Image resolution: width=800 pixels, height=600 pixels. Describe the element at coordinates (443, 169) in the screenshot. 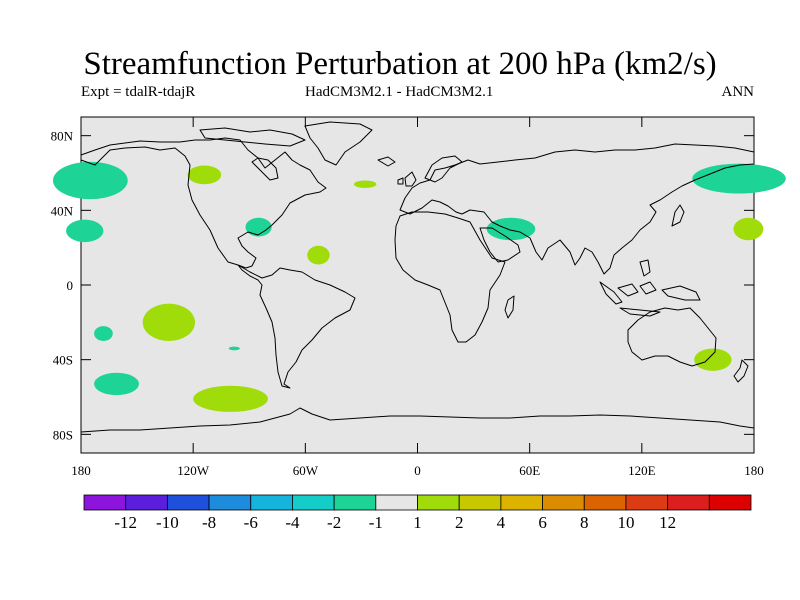

I see `coast-scandinavia` at that location.